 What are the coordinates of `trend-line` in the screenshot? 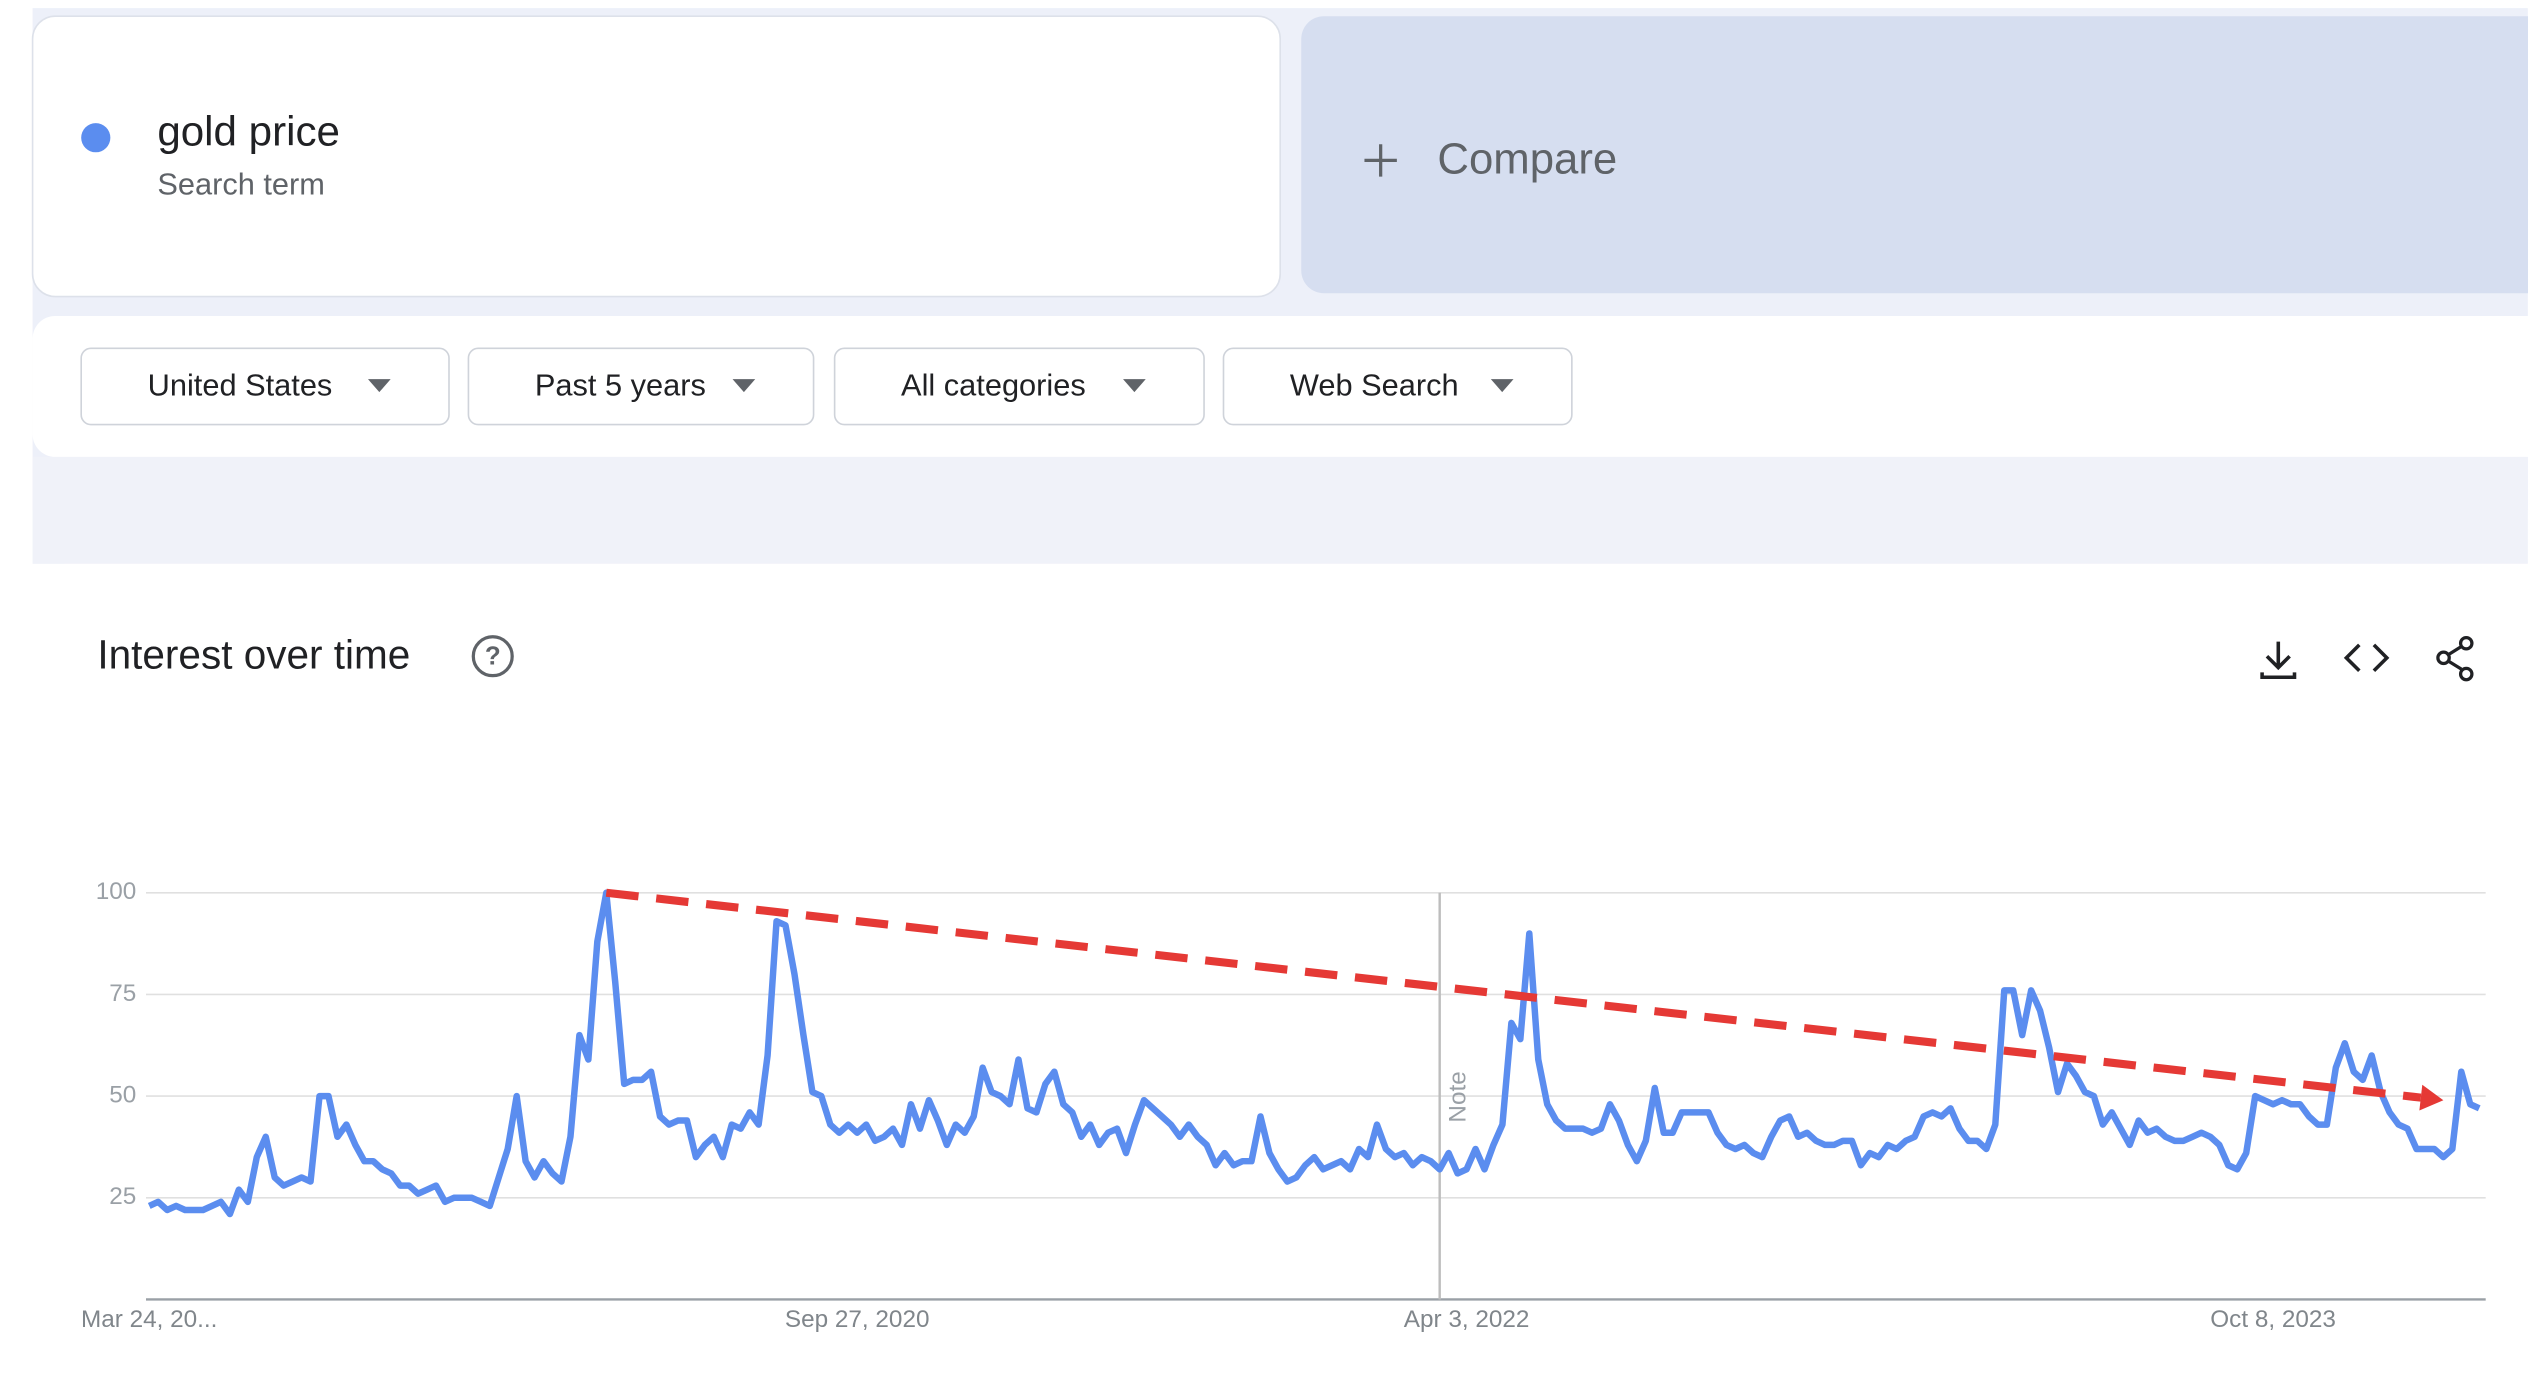 It's located at (1513, 995).